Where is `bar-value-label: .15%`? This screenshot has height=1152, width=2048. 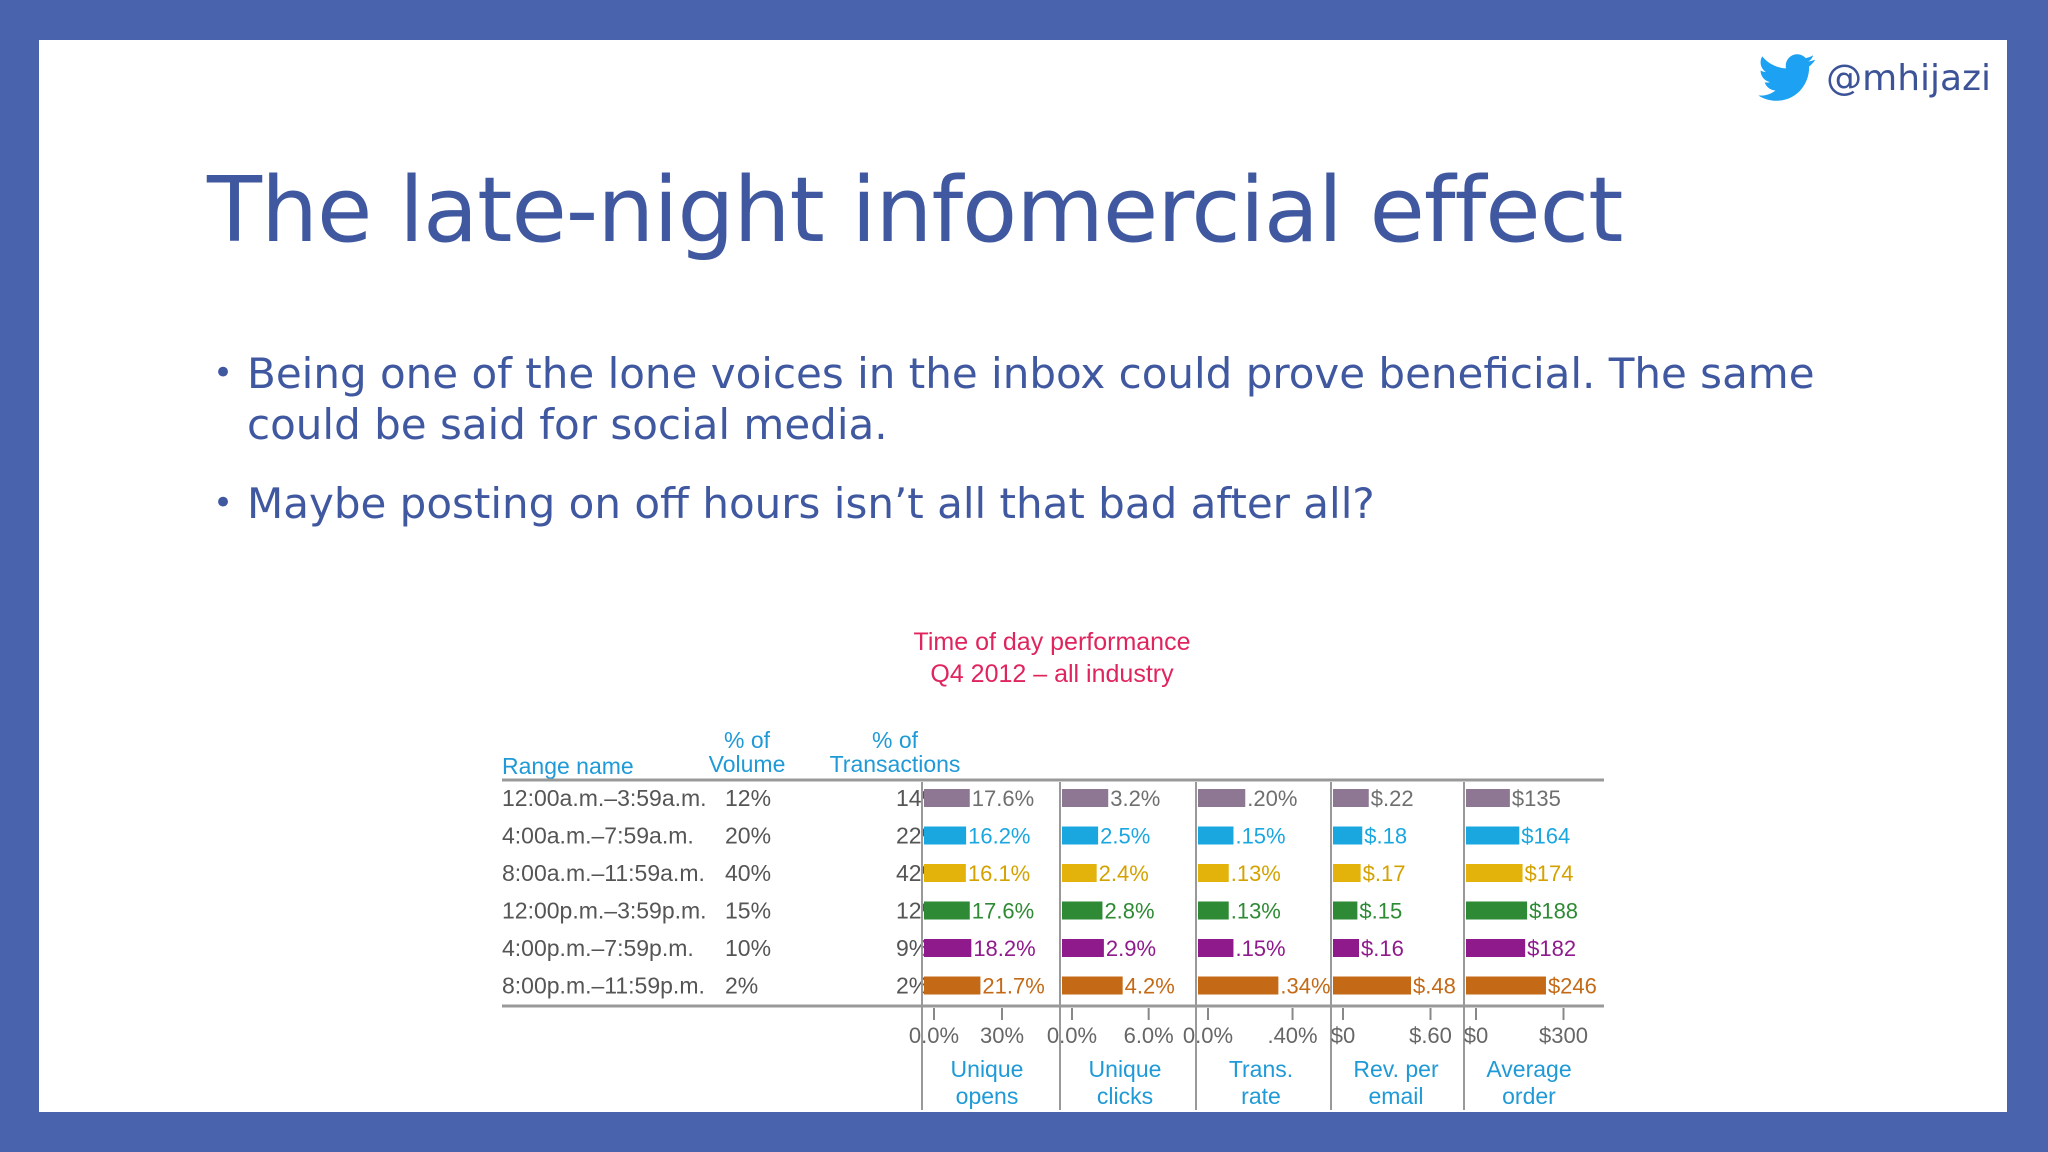
bar-value-label: .15% is located at coordinates (1260, 836).